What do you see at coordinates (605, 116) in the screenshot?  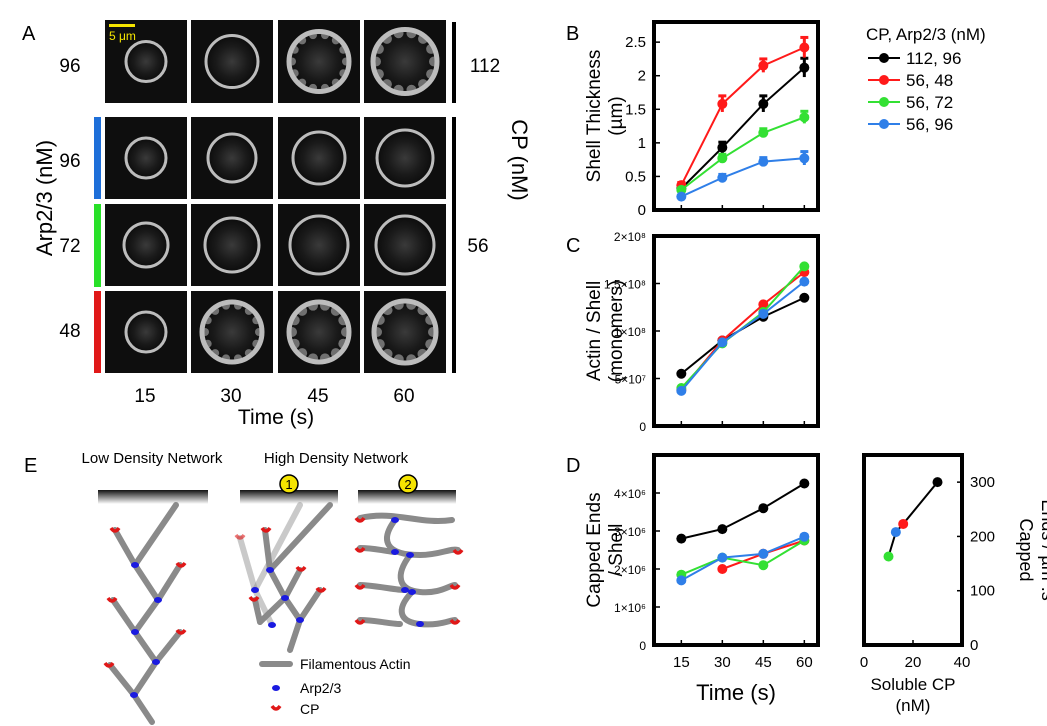 I see `y-axis-label: Shell Thickness(µm)` at bounding box center [605, 116].